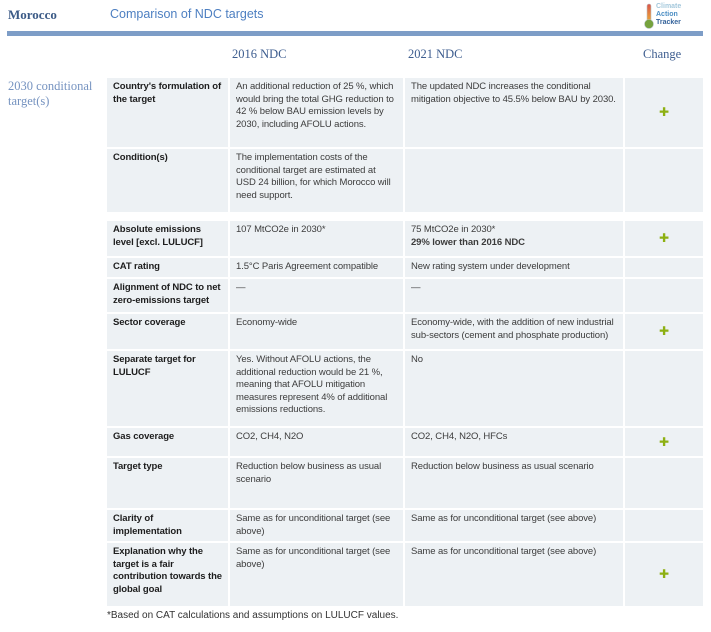 The image size is (711, 632). I want to click on cell-2016-ndc: 107 MtCO2e in 2030*, so click(316, 238).